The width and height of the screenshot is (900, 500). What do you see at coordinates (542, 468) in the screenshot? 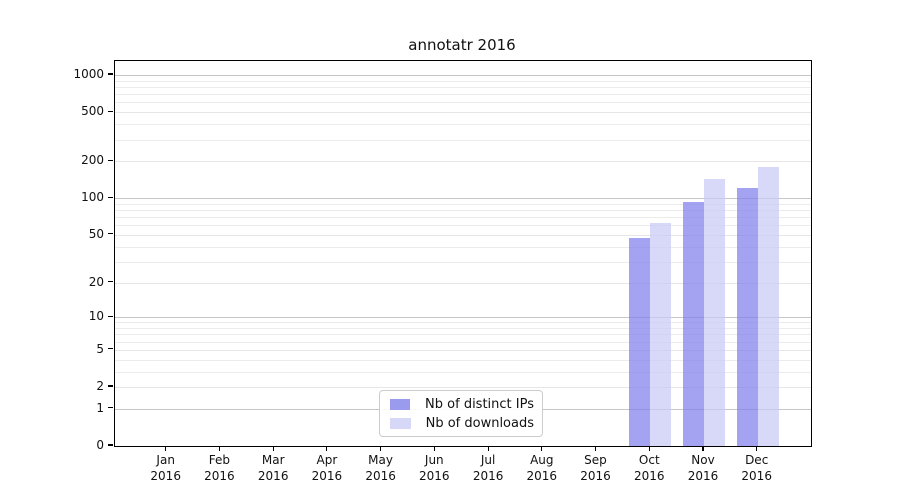
I see `x-tick-label-aug: Aug 2016` at bounding box center [542, 468].